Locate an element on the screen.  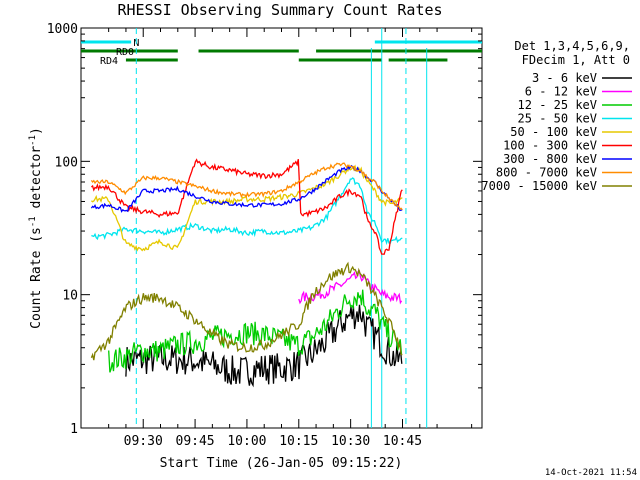
y-label-main: Count Rate (s is located at coordinates (36, 278).